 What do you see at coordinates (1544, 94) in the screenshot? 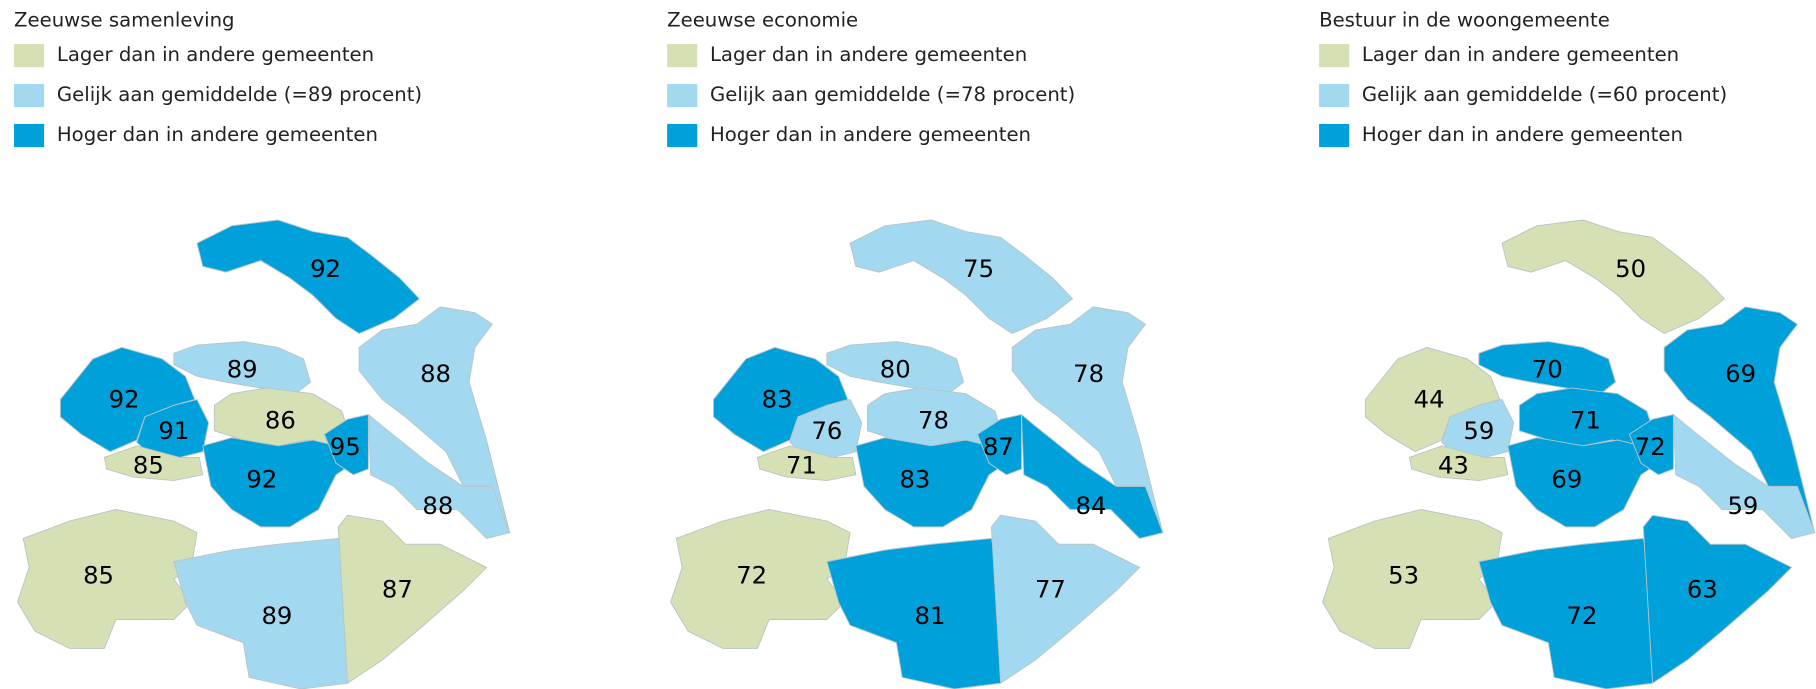
I see `legend-label: Gelijk aan gemiddelde (=60 procent)` at bounding box center [1544, 94].